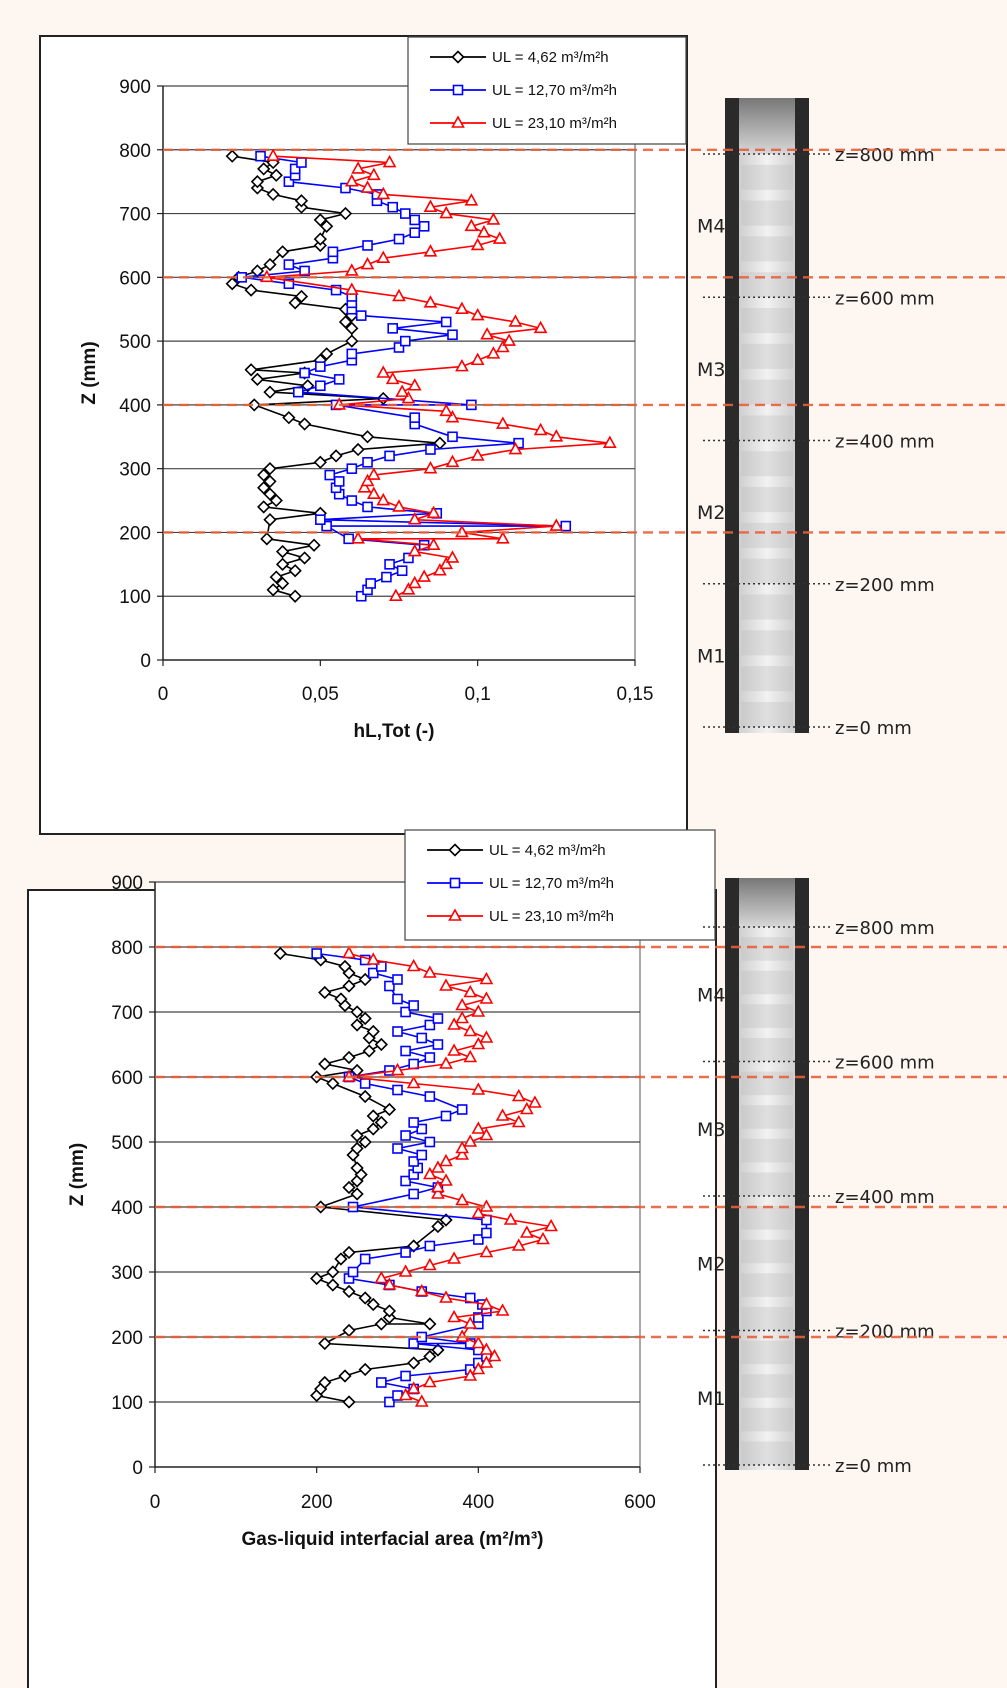 The height and width of the screenshot is (1688, 1007). I want to click on legend-entry: UL = 12,70 m³/m²h, so click(551, 883).